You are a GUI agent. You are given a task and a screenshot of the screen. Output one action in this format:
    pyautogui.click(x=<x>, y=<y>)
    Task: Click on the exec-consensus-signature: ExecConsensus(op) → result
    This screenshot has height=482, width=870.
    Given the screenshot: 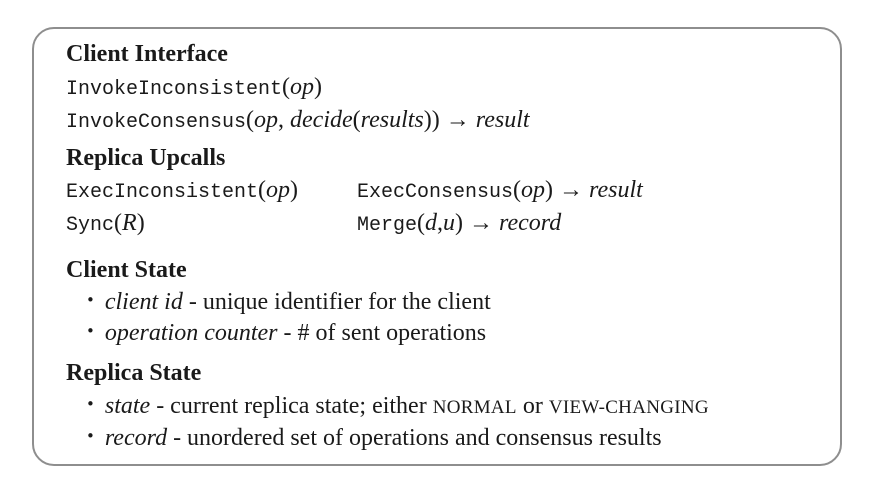 What is the action you would take?
    pyautogui.click(x=500, y=190)
    